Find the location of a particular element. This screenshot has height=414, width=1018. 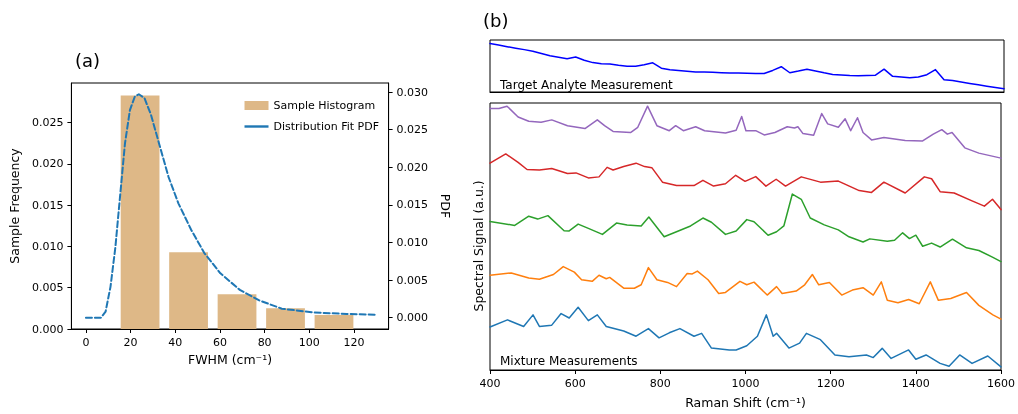

x-tick-label: 1000 is located at coordinates (745, 383).